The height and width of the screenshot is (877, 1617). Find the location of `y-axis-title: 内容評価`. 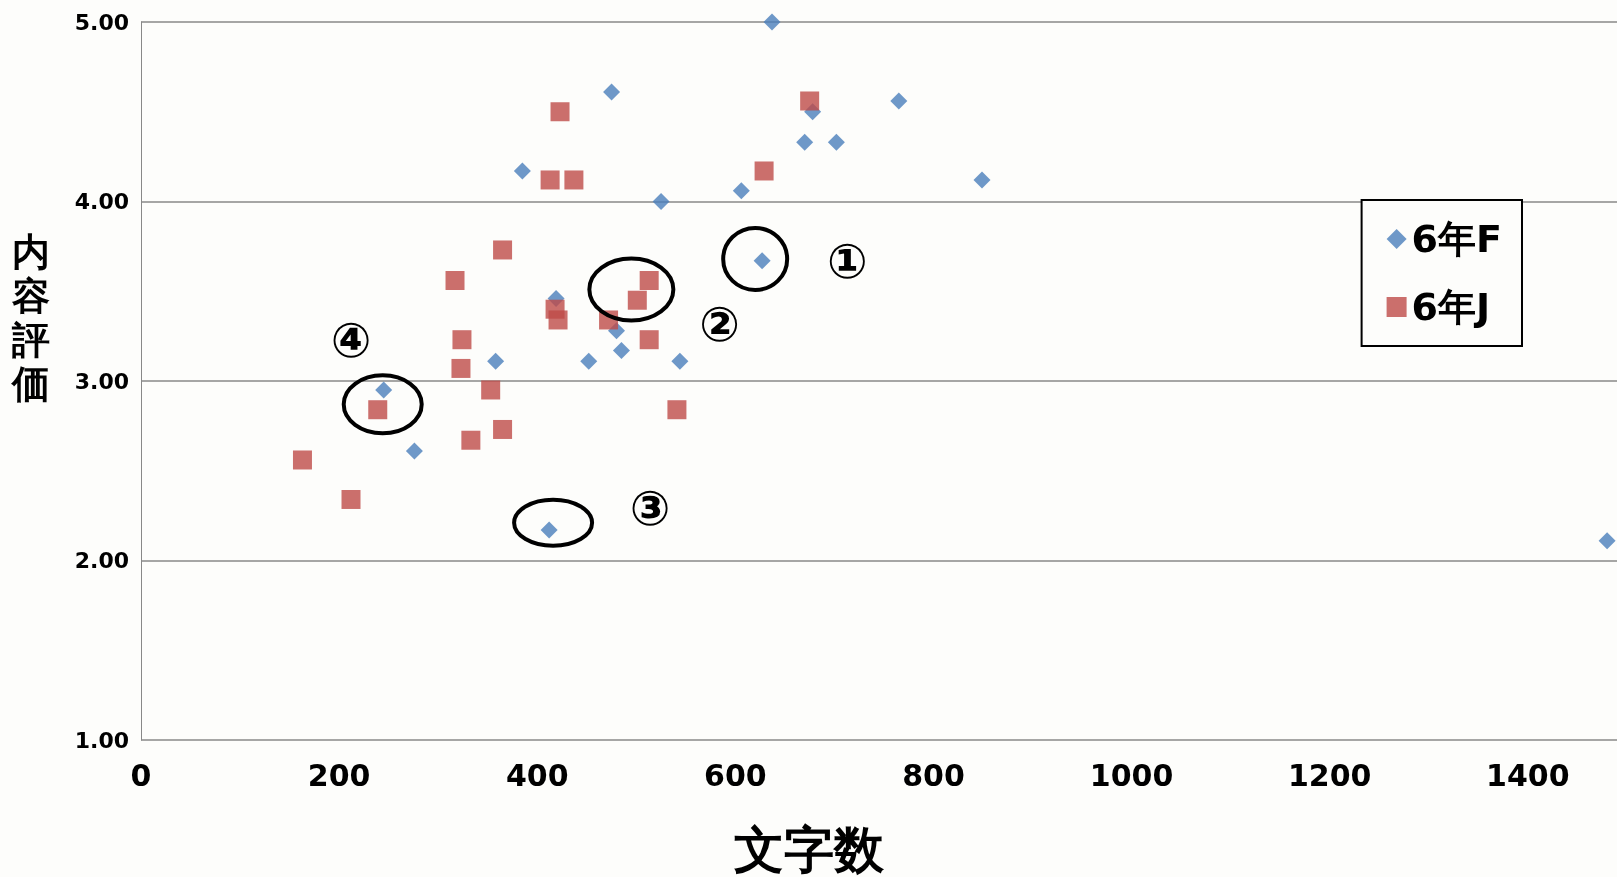

y-axis-title: 内容評価 is located at coordinates (30, 318).